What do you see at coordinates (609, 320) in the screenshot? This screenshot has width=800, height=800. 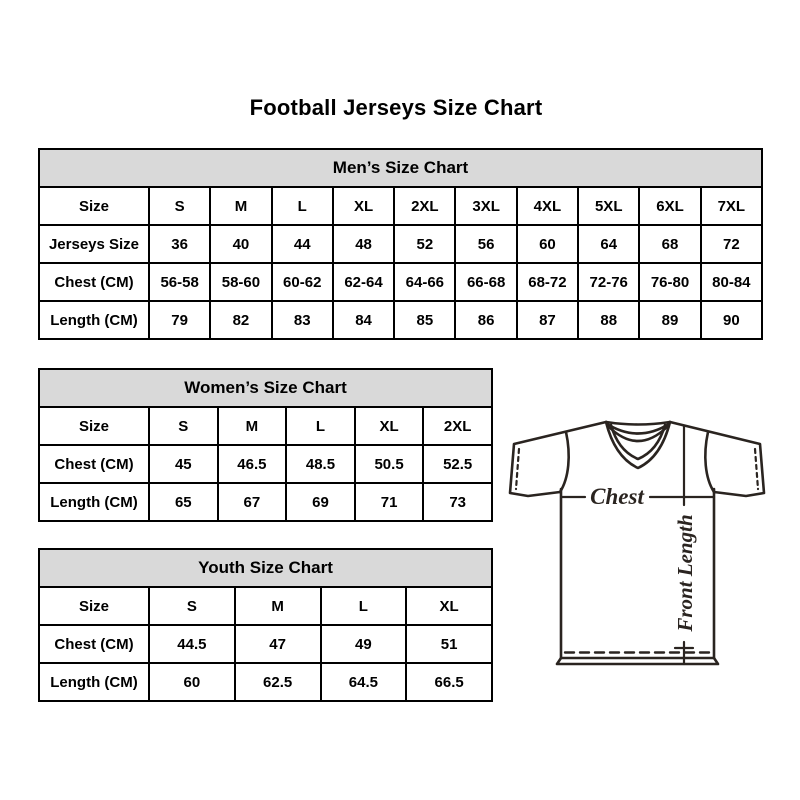 I see `value-cell: 88` at bounding box center [609, 320].